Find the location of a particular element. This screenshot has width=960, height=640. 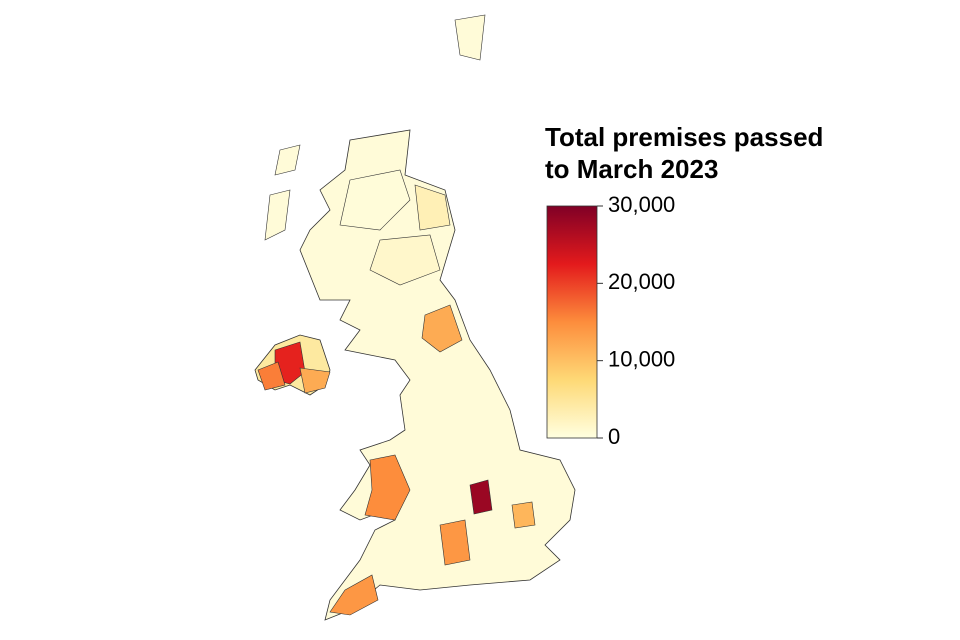

legend-title: to March 2023 is located at coordinates (631, 169).